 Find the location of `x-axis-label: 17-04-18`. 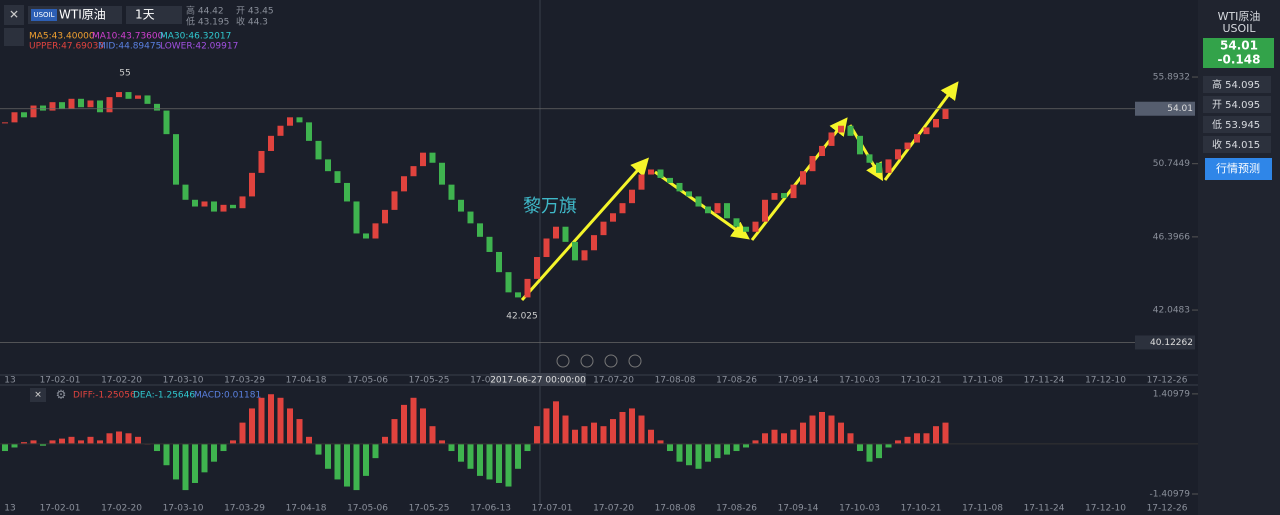

x-axis-label: 17-04-18 is located at coordinates (306, 509).